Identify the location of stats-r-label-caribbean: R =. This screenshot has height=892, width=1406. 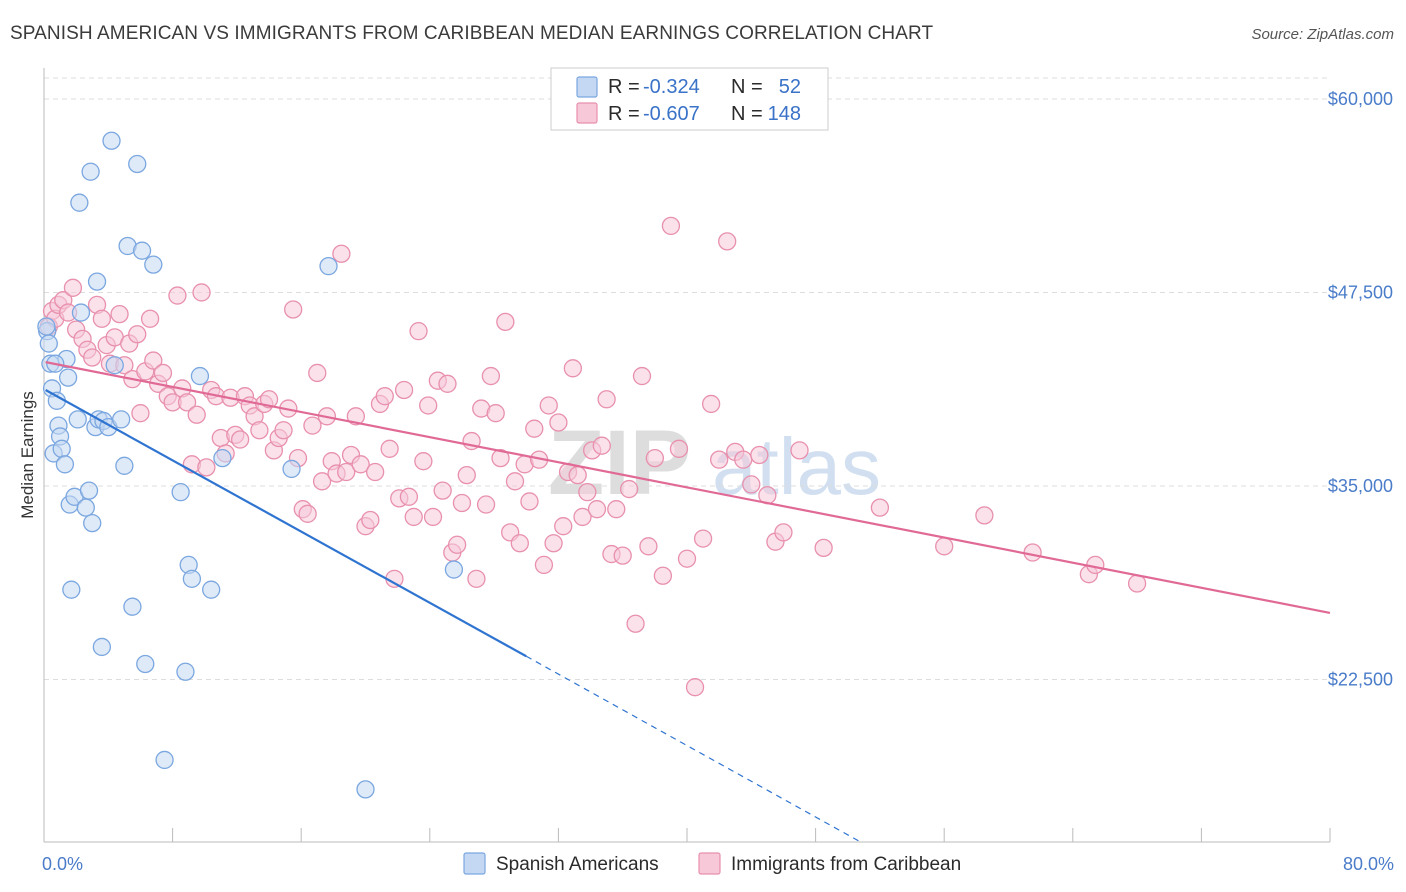
(624, 114).